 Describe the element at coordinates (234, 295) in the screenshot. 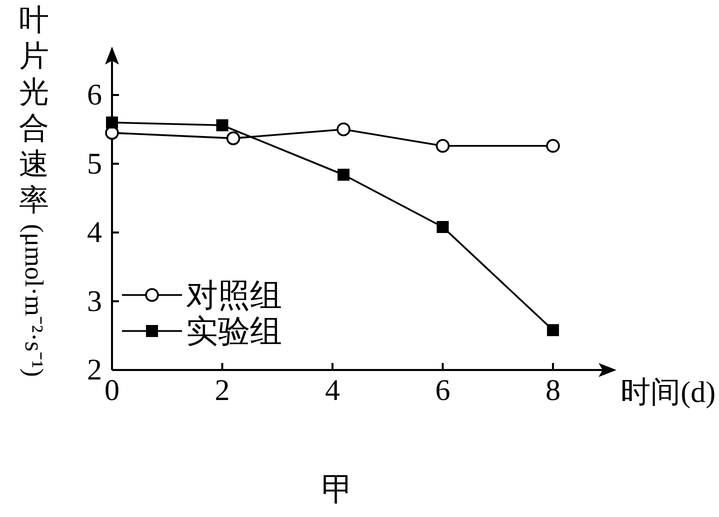

I see `legend-label: 对照组` at that location.